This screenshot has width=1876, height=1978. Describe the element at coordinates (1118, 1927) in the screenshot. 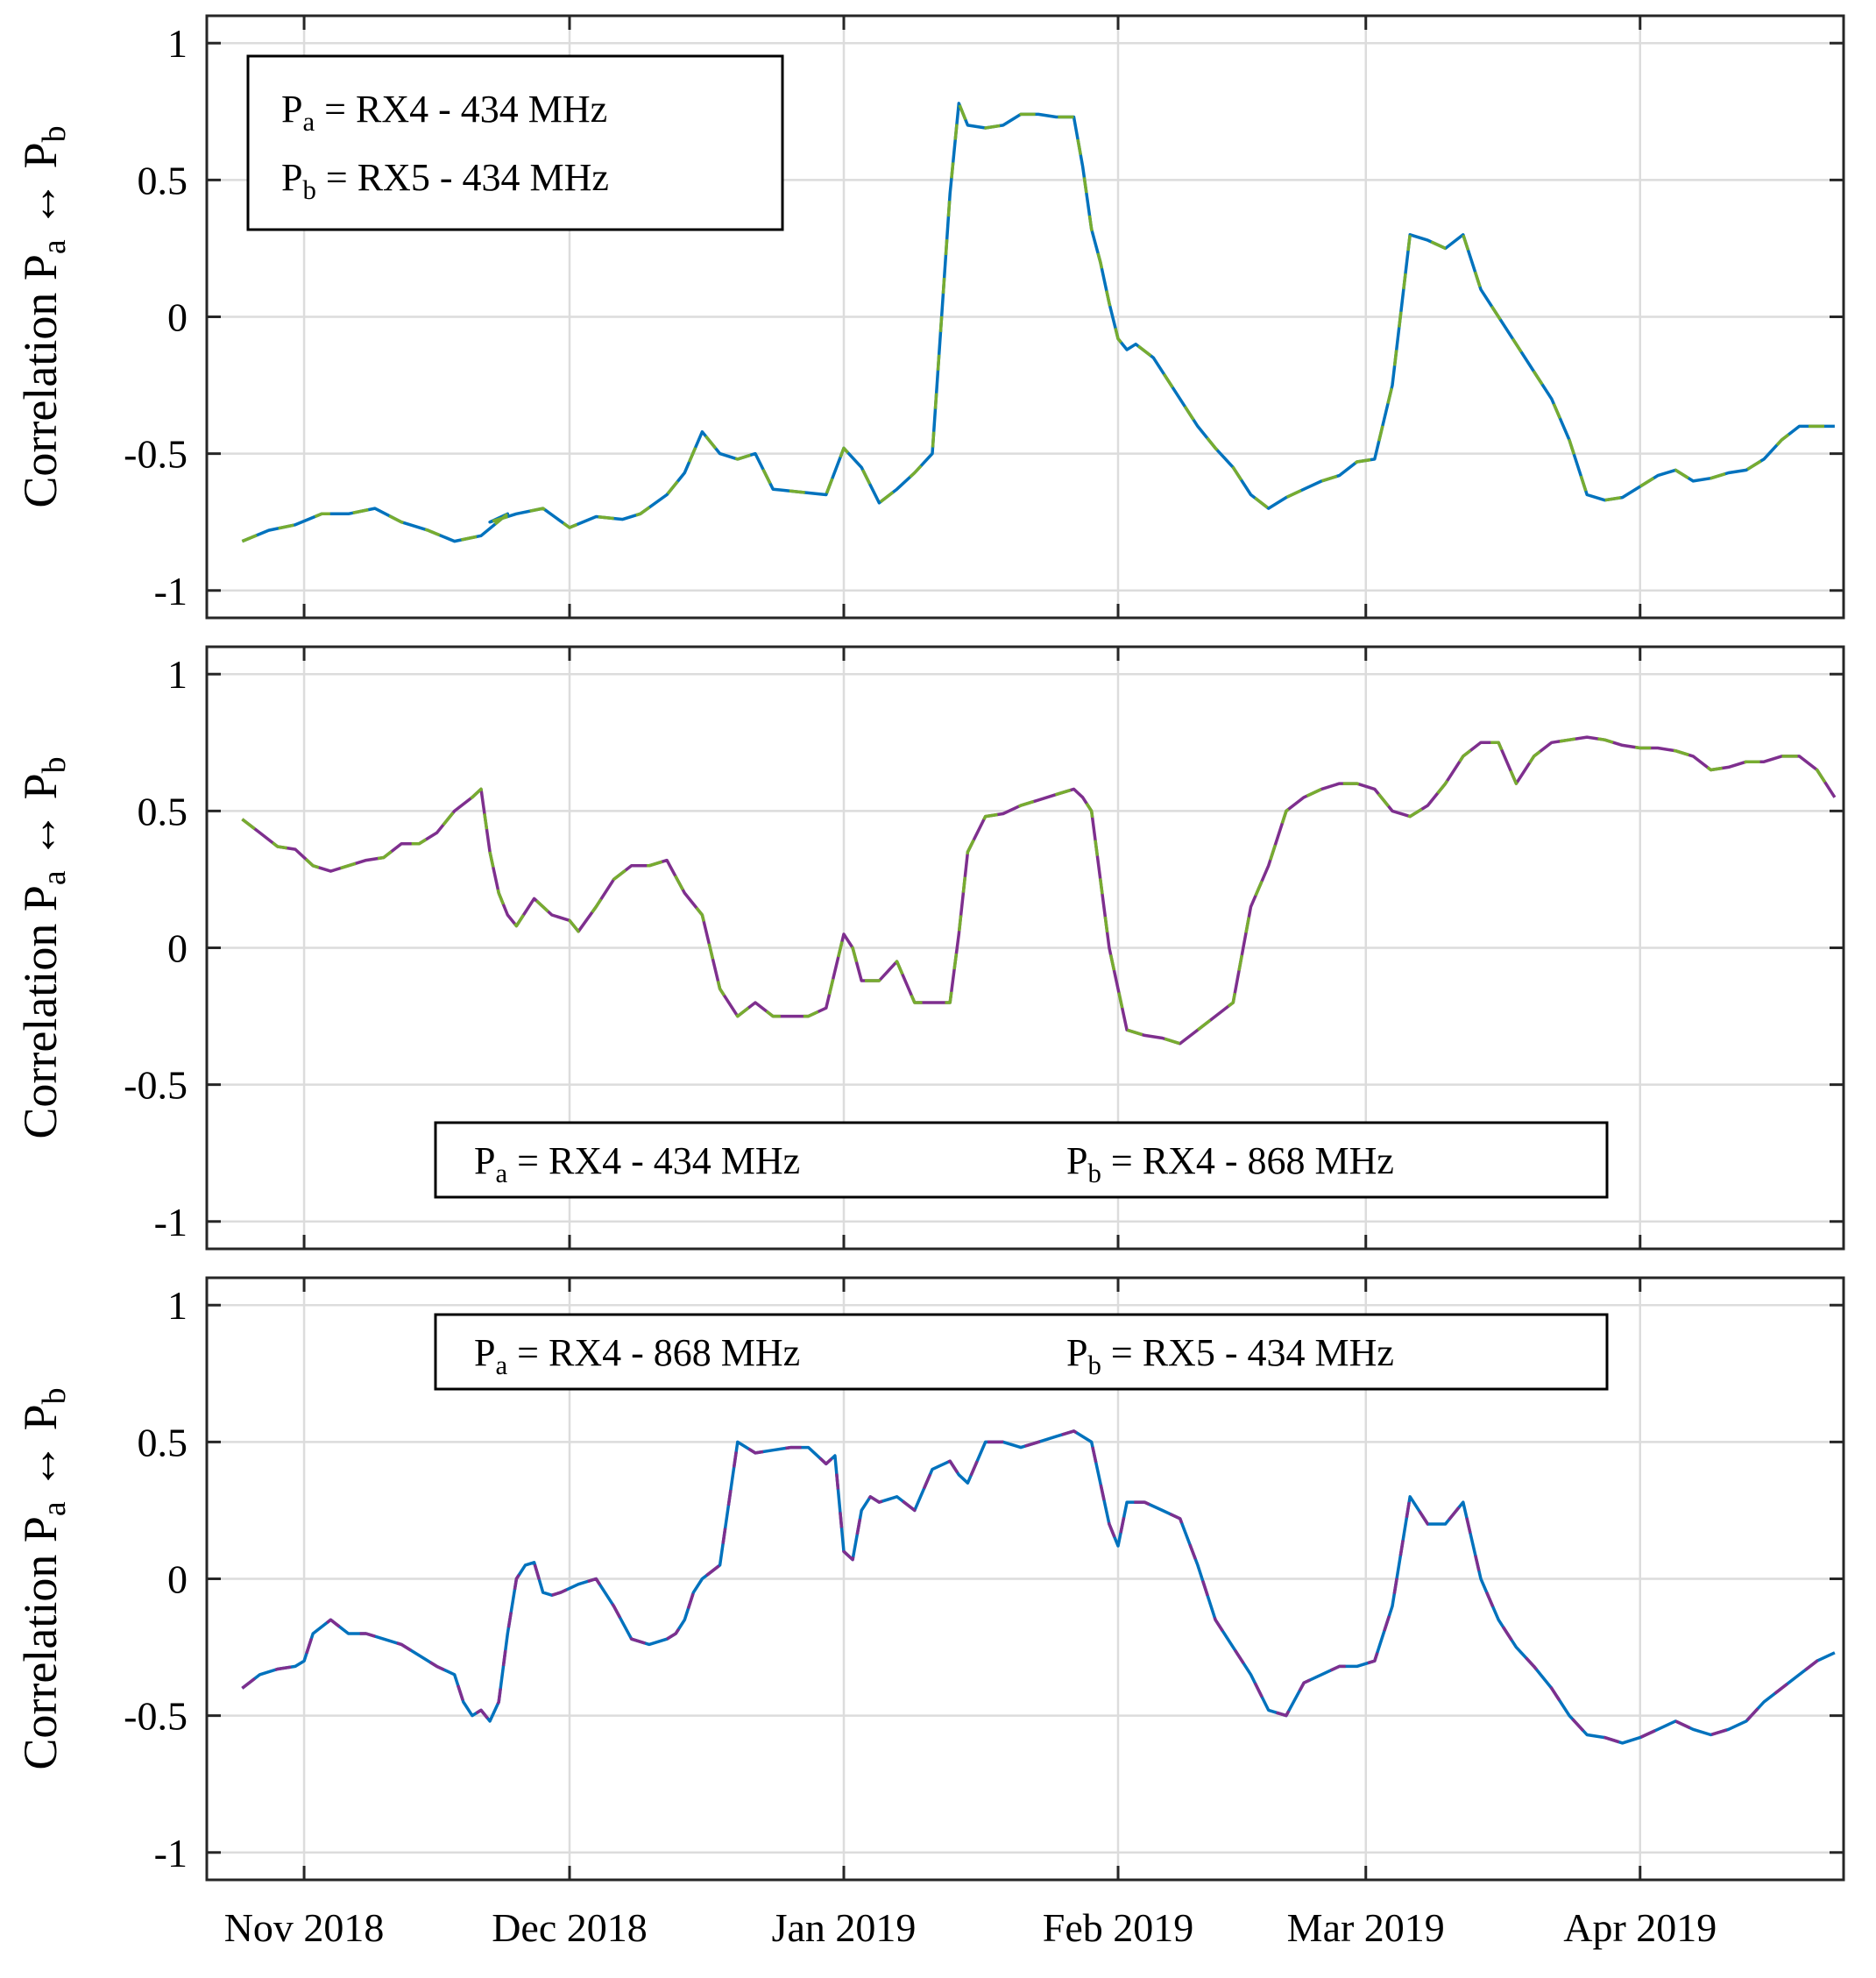

I see `x-tick-label: Feb 2019` at that location.